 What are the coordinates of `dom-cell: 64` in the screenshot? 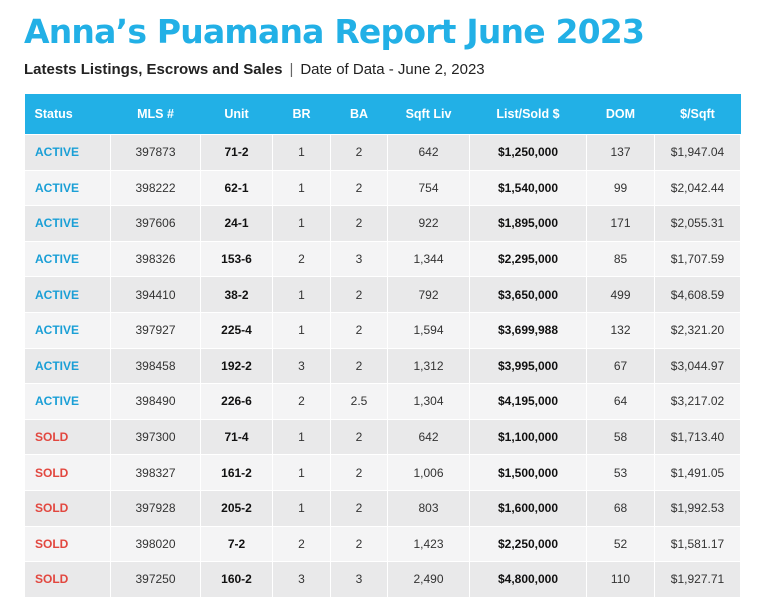 It's located at (620, 401).